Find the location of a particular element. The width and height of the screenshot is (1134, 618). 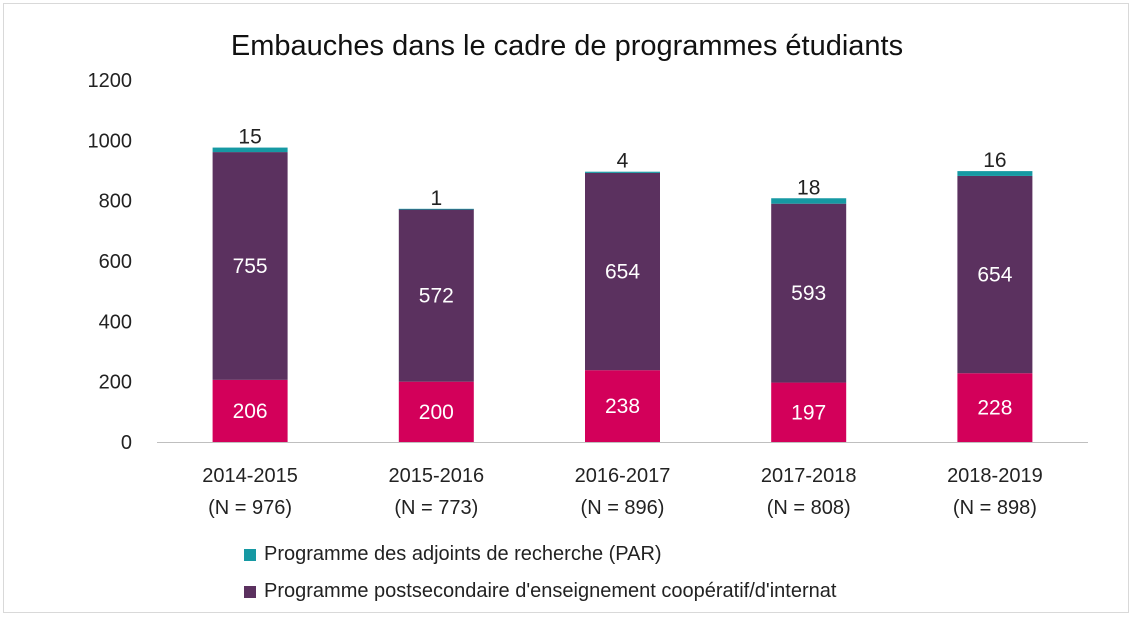

x-tick-label: 2015-2016 is located at coordinates (436, 476).